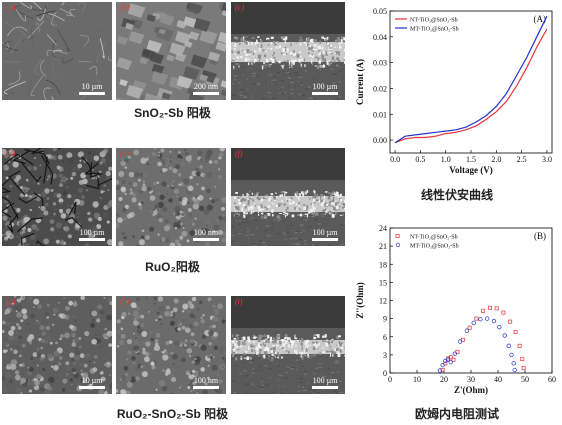  What do you see at coordinates (172, 267) in the screenshot?
I see `caption-ruo2: RuO₂阳极` at bounding box center [172, 267].